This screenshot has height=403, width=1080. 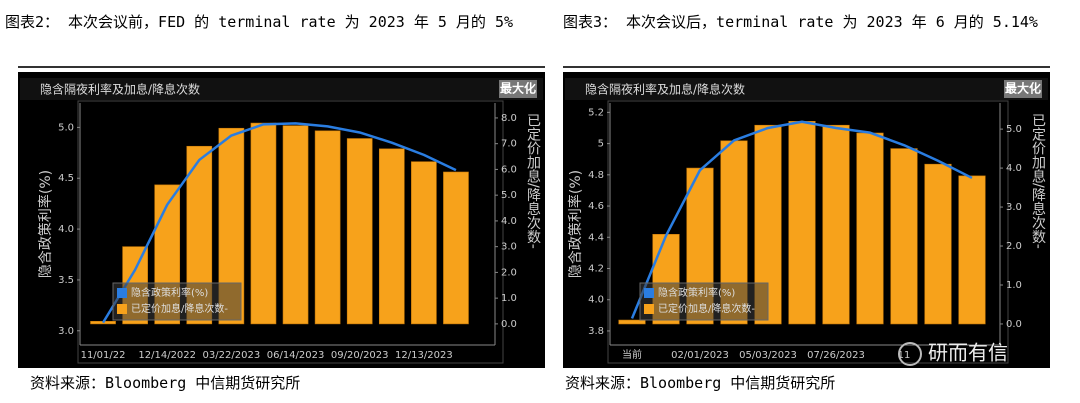 What do you see at coordinates (596, 268) in the screenshot?
I see `y-tick-label: 4.2` at bounding box center [596, 268].